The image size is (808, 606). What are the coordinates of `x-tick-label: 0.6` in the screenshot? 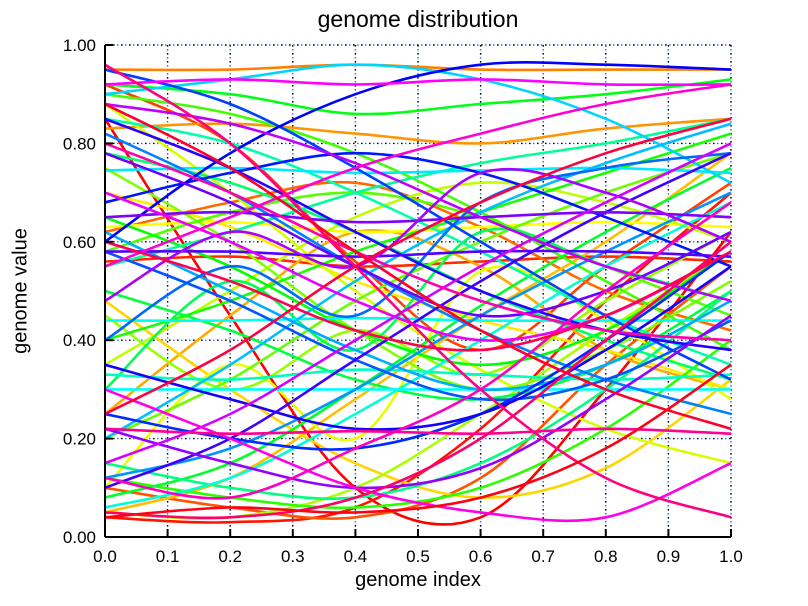 It's located at (481, 556).